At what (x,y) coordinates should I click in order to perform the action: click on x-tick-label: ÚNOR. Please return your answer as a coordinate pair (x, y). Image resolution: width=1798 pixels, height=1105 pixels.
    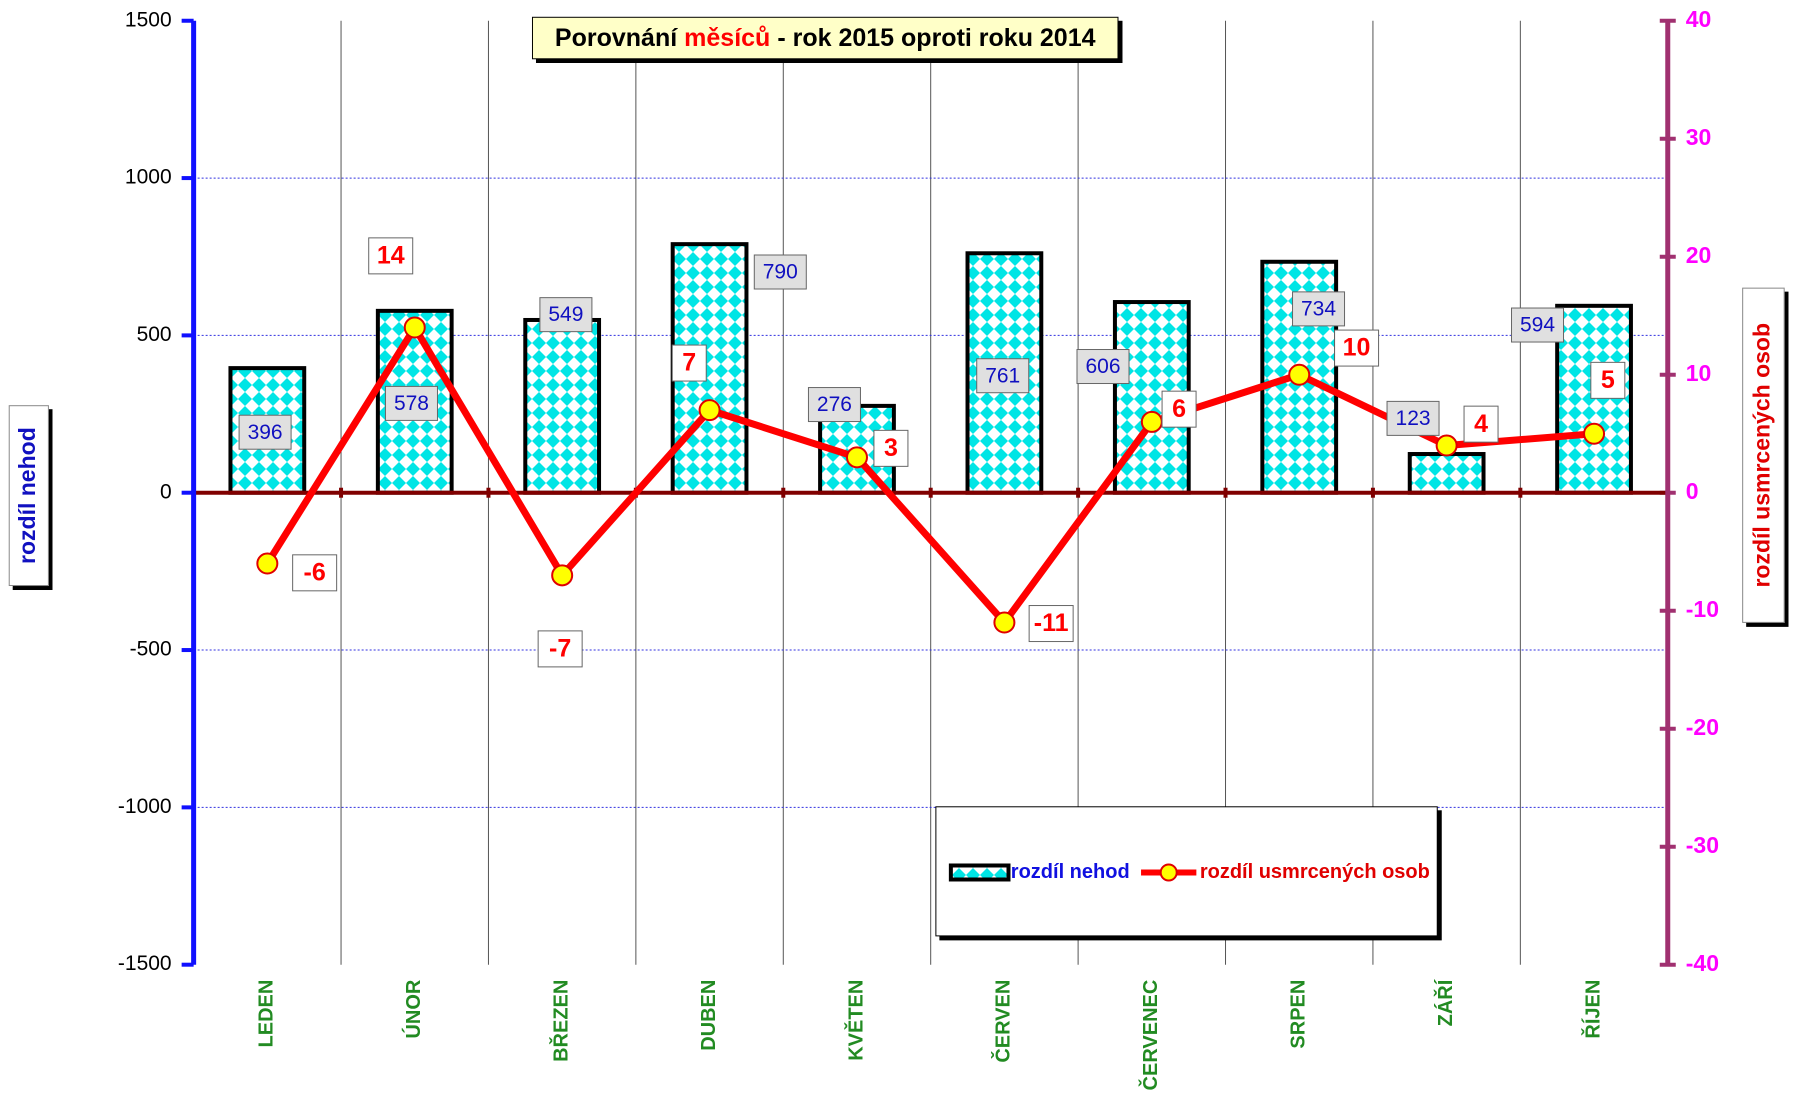
    Looking at the image, I should click on (413, 1008).